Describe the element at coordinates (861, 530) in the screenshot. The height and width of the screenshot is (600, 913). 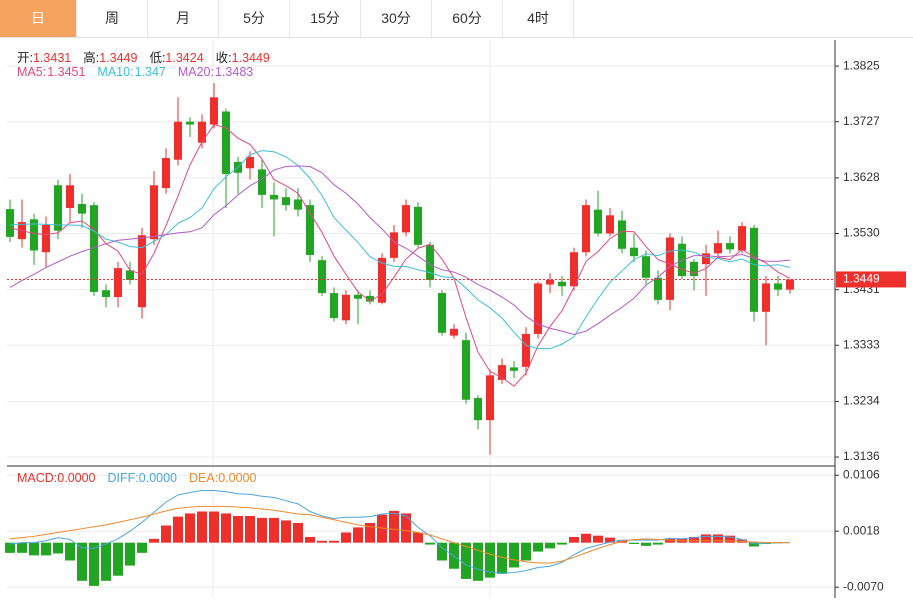
I see `y-tick-label: 0.0018` at that location.